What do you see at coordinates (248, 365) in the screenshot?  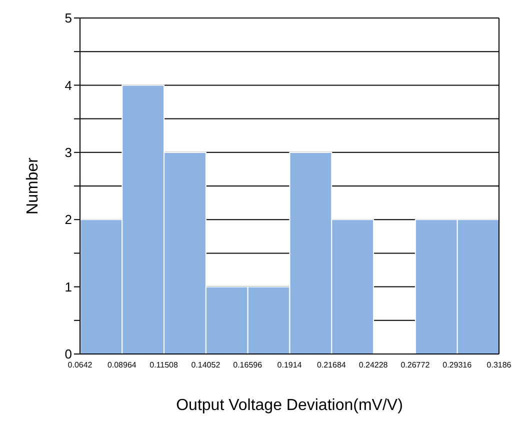 I see `x-tick-label: 0.16596` at bounding box center [248, 365].